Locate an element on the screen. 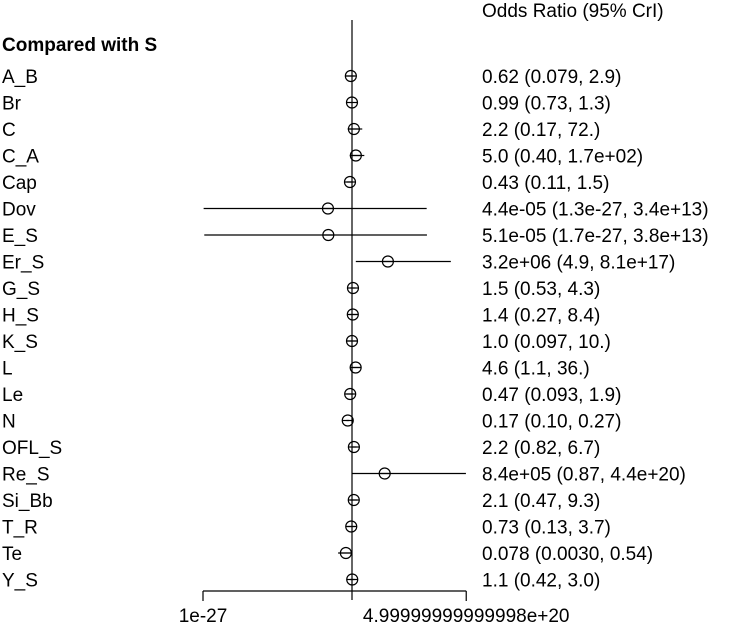 The image size is (754, 626). forest-row-y-s: Y_S 1.1 (0.42, 3.0) is located at coordinates (301, 581).